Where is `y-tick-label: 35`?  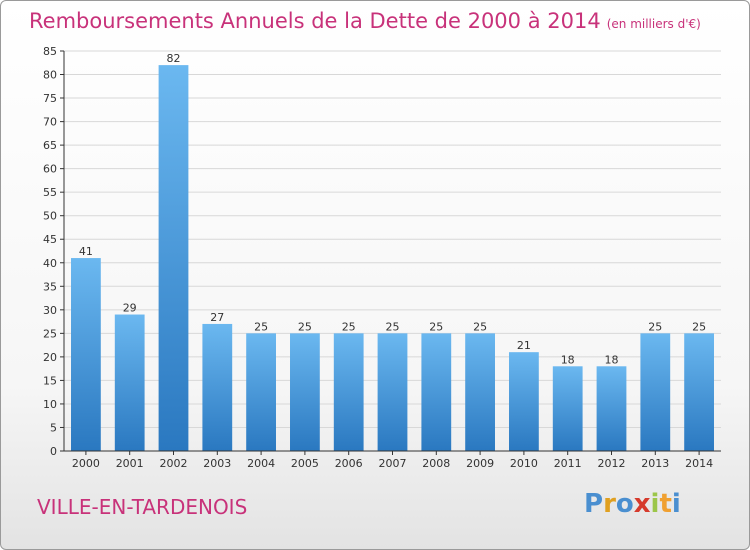 y-tick-label: 35 is located at coordinates (50, 286).